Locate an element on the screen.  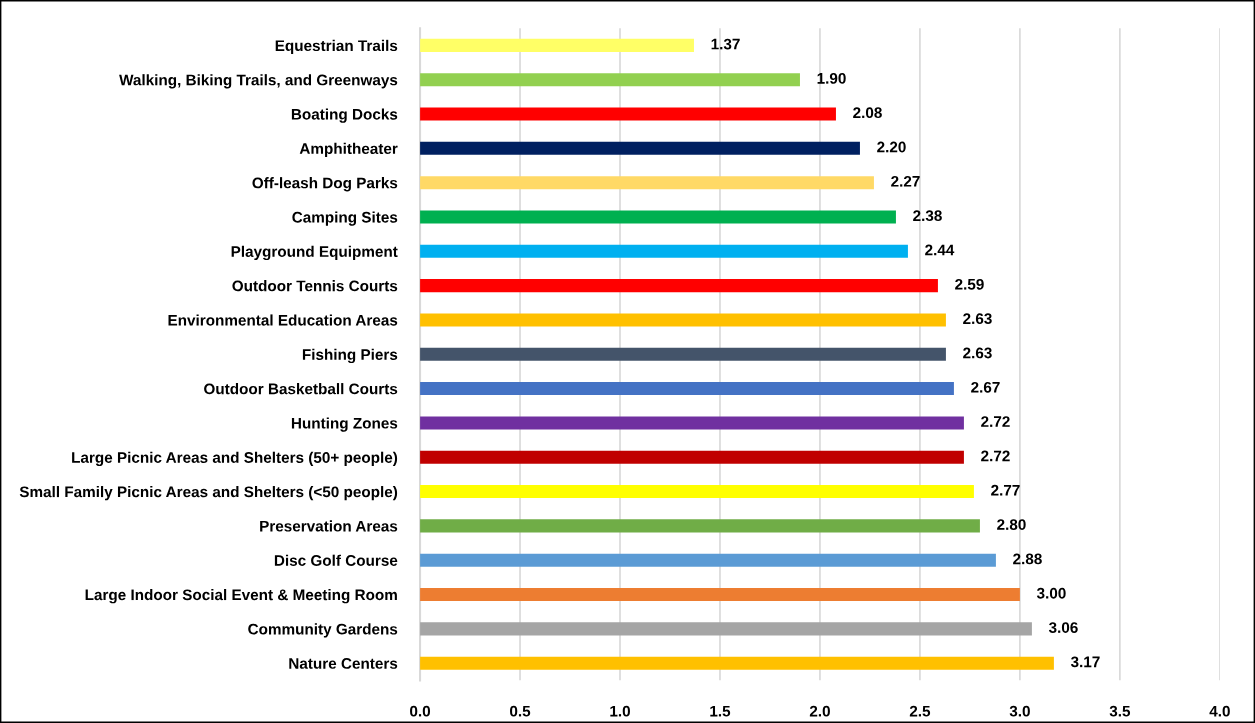
y-tick-label: Preservation Areas is located at coordinates (329, 526).